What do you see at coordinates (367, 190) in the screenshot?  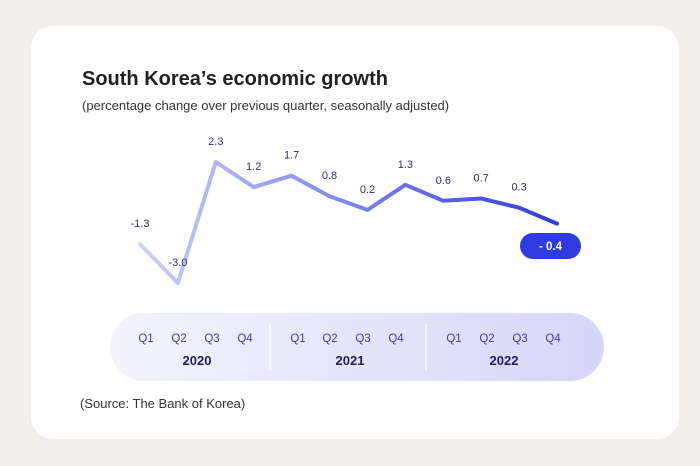 I see `data-label: 0.2` at bounding box center [367, 190].